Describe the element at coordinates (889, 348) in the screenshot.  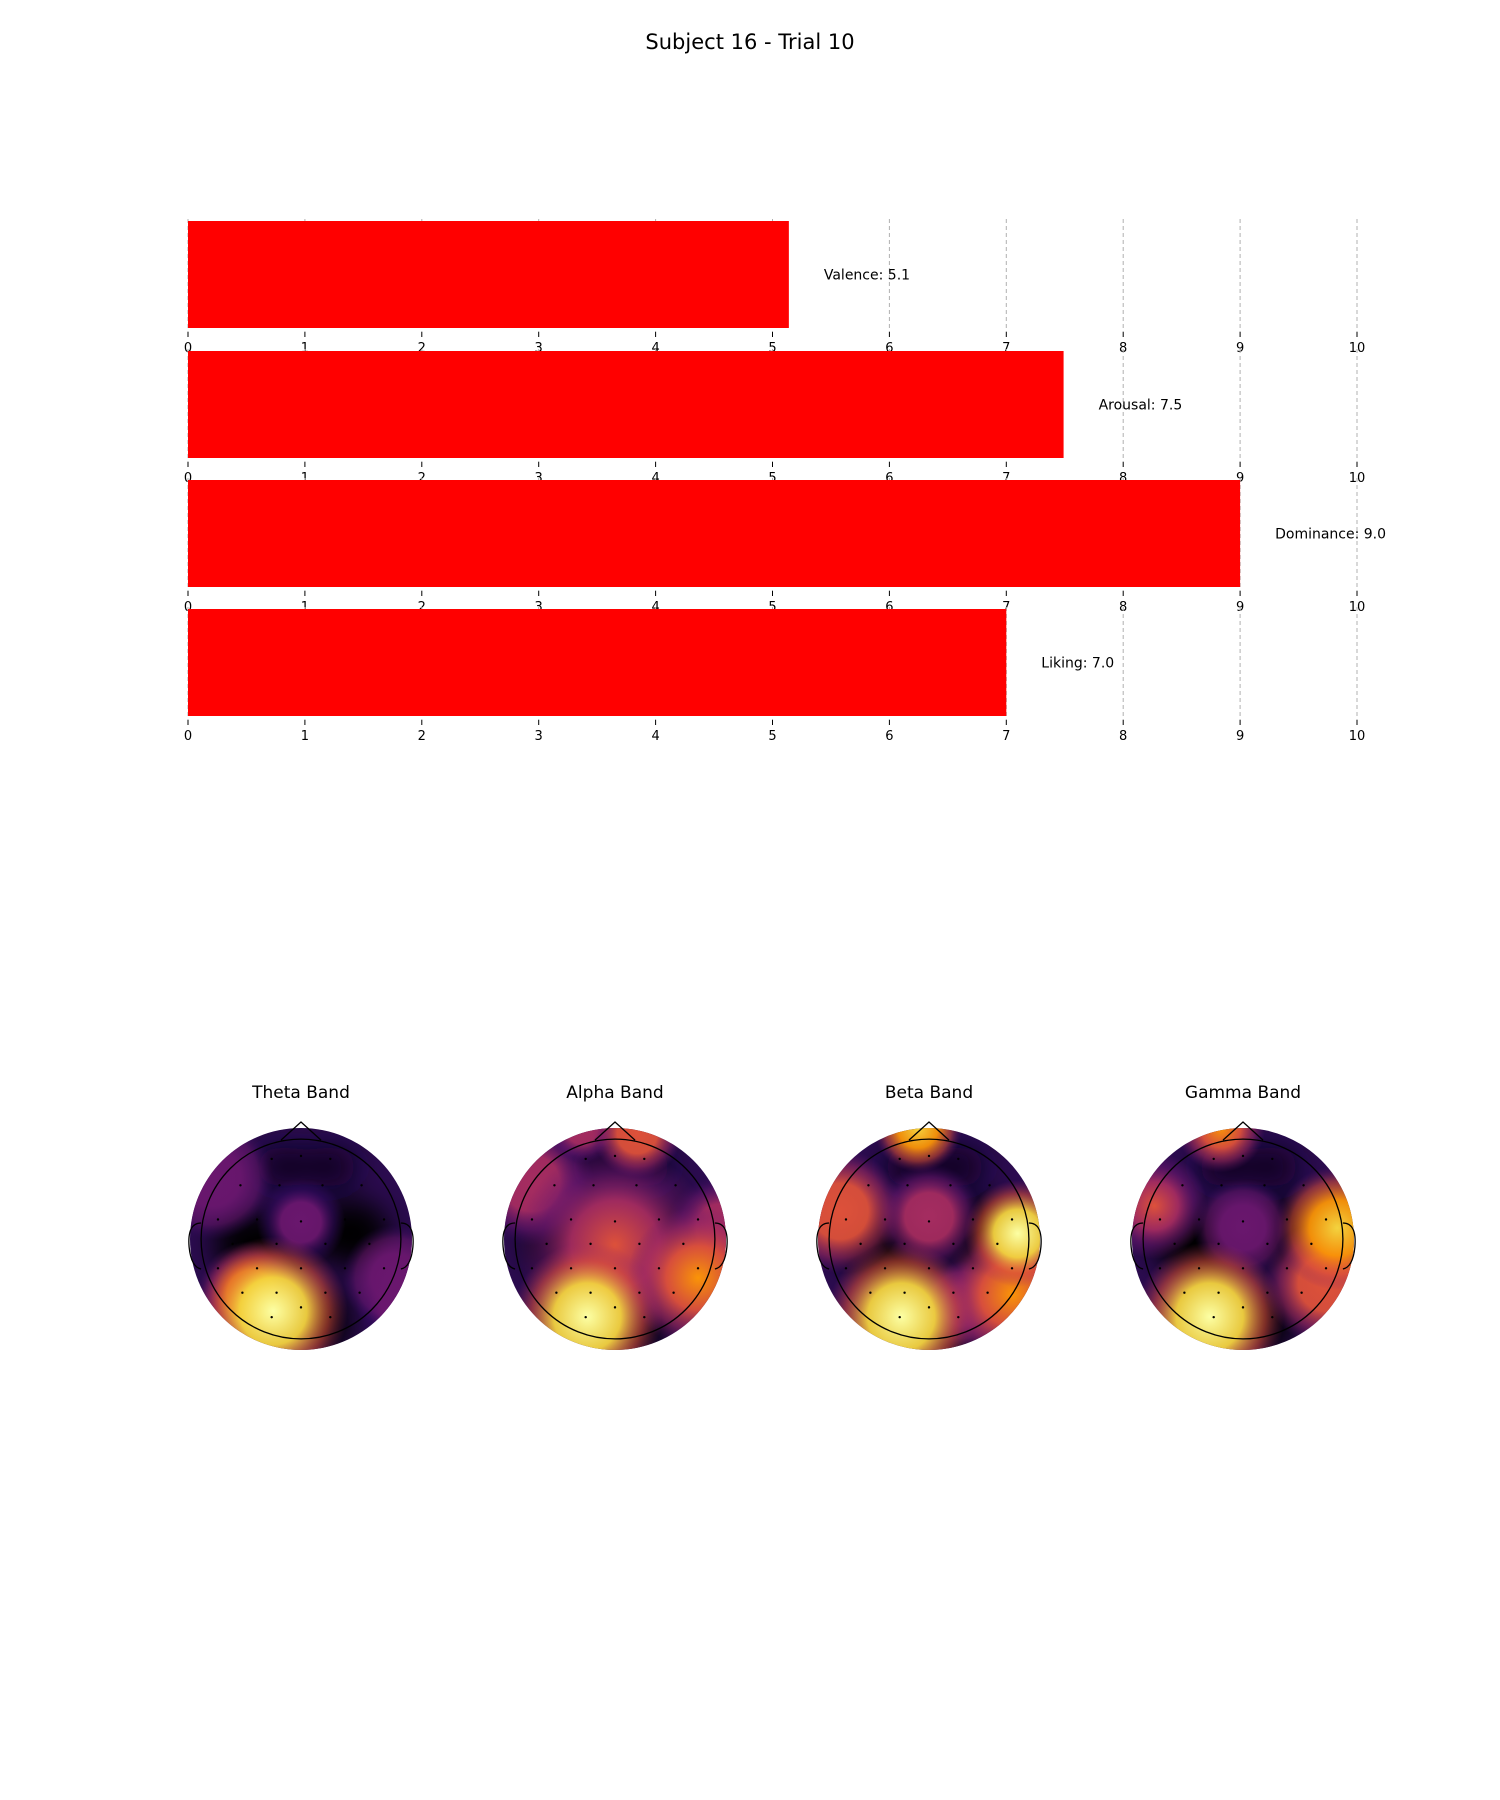
I see `x-tick-label: 6` at that location.